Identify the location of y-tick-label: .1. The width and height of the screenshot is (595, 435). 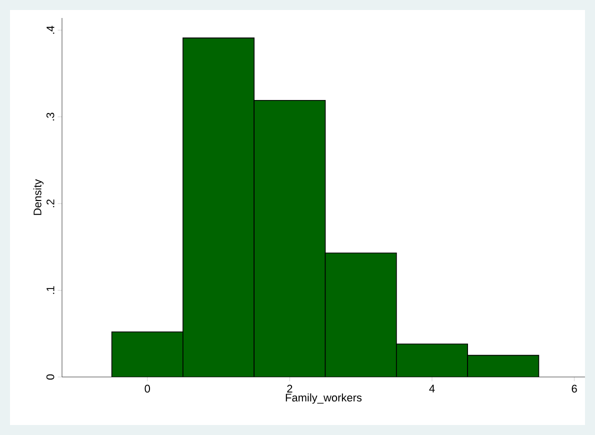
(50, 290).